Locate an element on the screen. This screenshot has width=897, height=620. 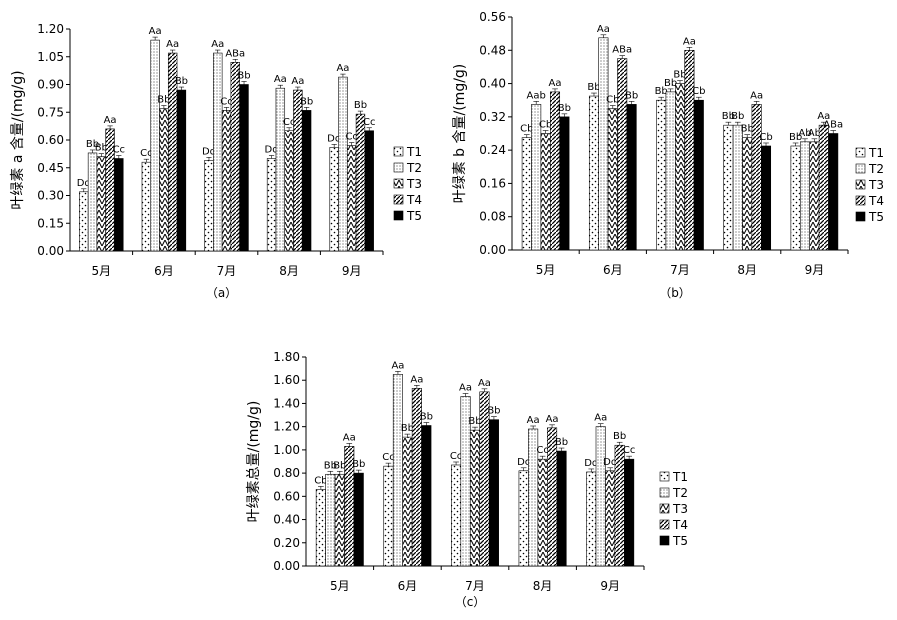
x-category-label: 5月 is located at coordinates (546, 270).